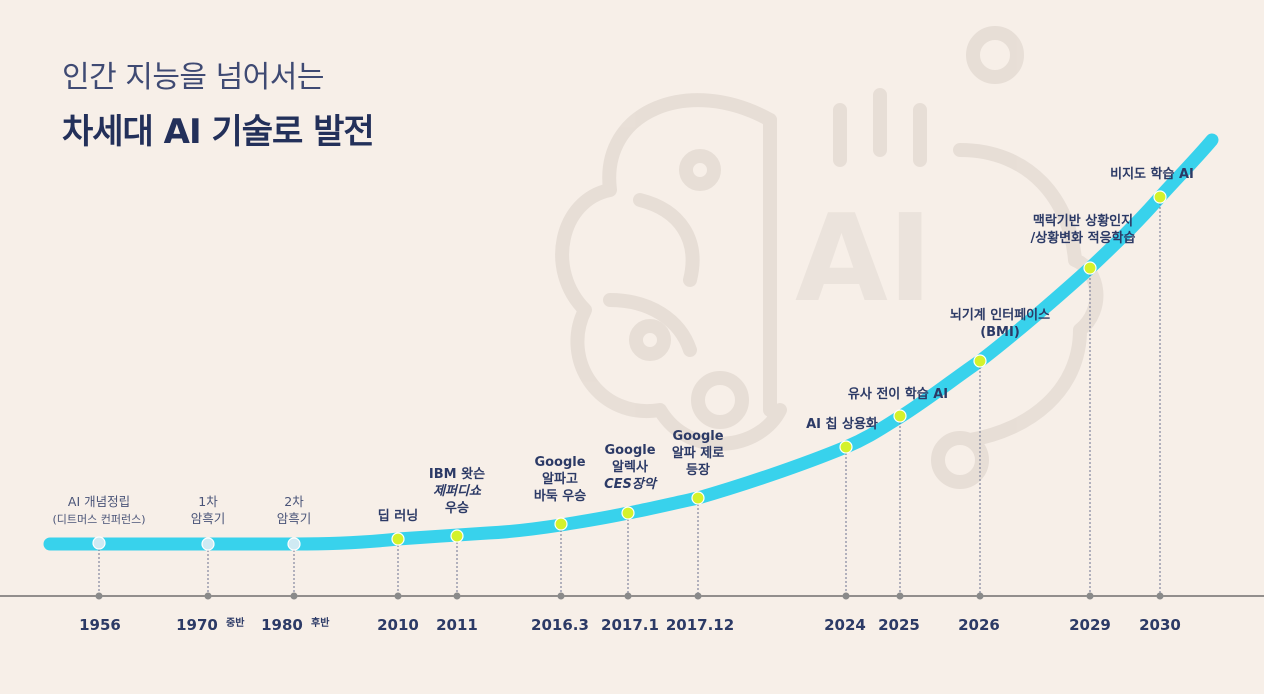  What do you see at coordinates (698, 453) in the screenshot?
I see `milestone-label-line: 알파 제로` at bounding box center [698, 453].